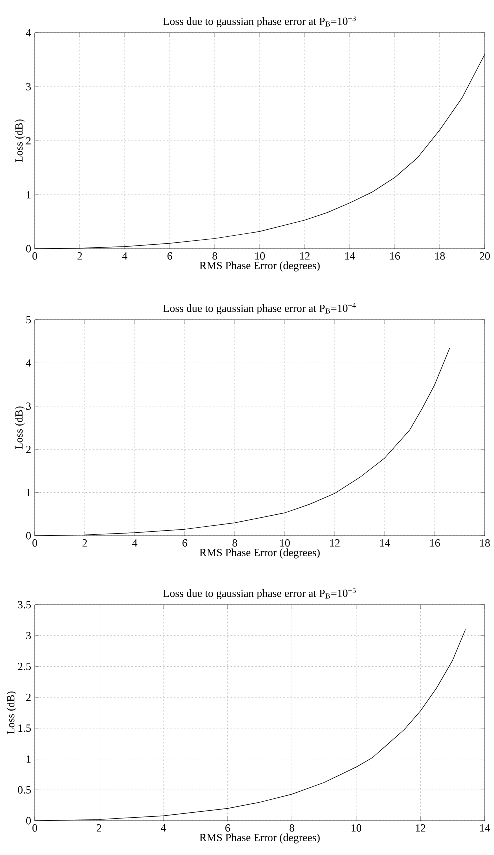  What do you see at coordinates (260, 594) in the screenshot?
I see `chart-title: Loss due to gaussian phase error at P$_{B}$=10$^{−5}$` at bounding box center [260, 594].